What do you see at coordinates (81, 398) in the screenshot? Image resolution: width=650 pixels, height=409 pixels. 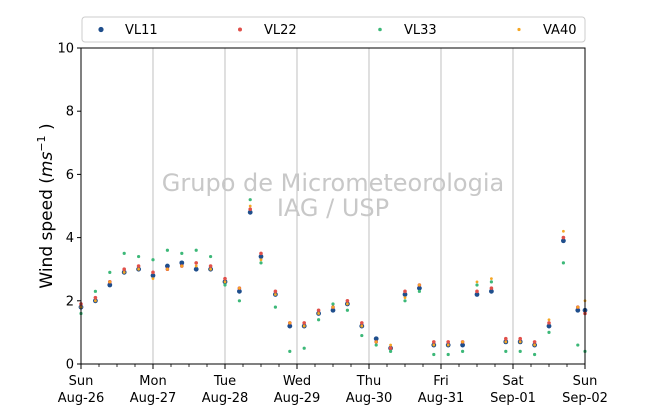 I see `x-tick-label-date-0: Aug-26` at bounding box center [81, 398].